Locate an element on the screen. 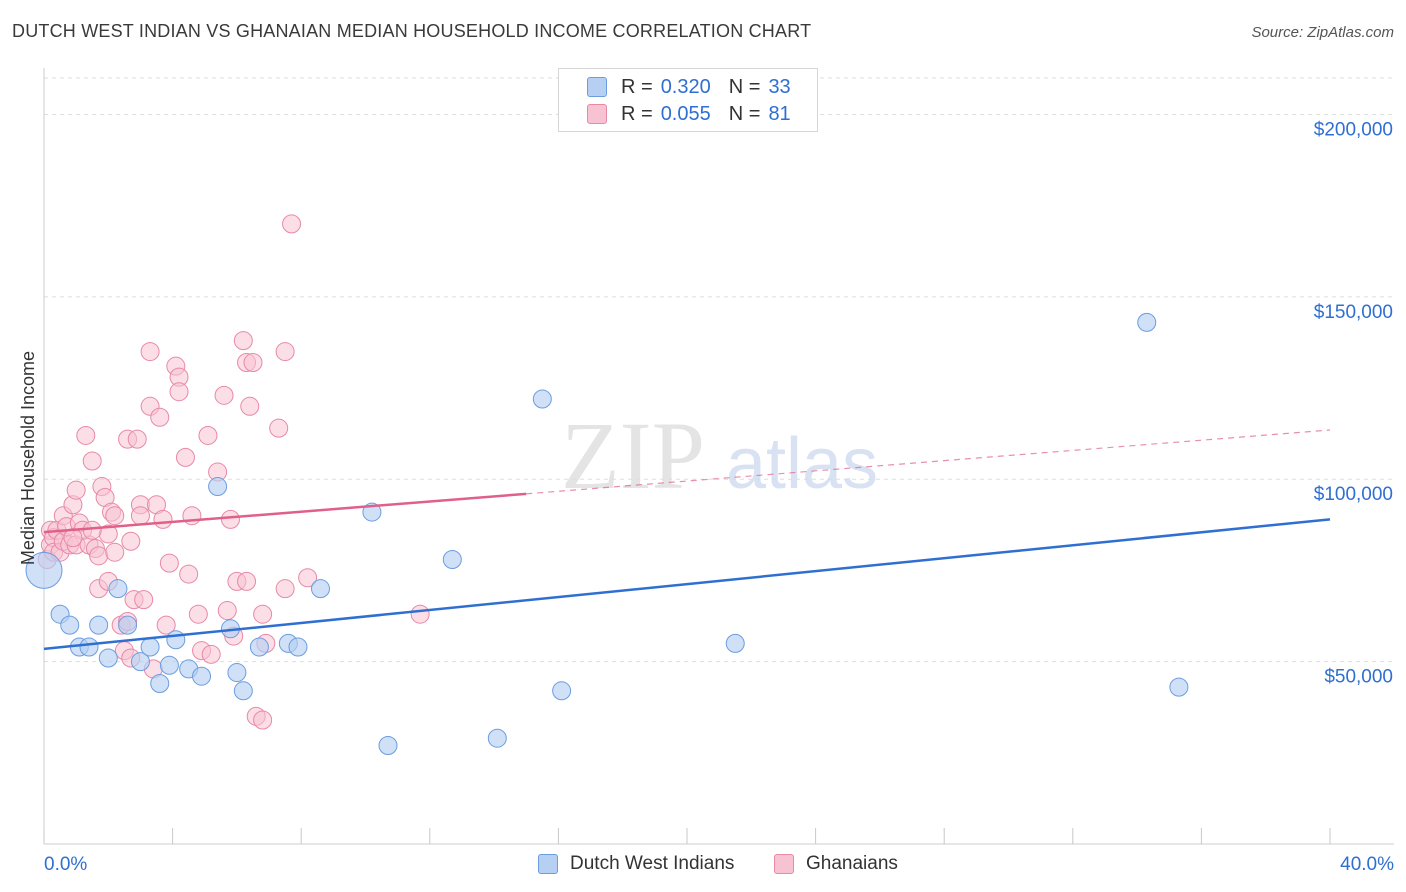 The width and height of the screenshot is (1406, 892). y-tick-label: $50,000 is located at coordinates (1358, 677).